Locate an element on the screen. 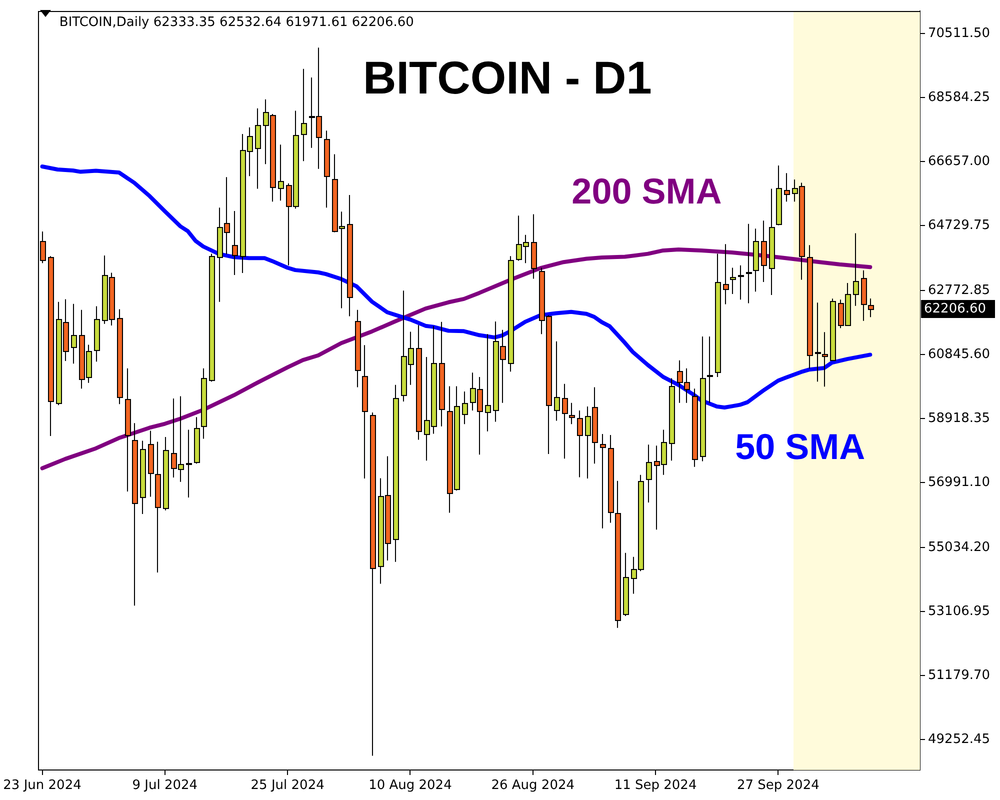 The height and width of the screenshot is (800, 1000). y-tick-label: 62772.85 is located at coordinates (959, 290).